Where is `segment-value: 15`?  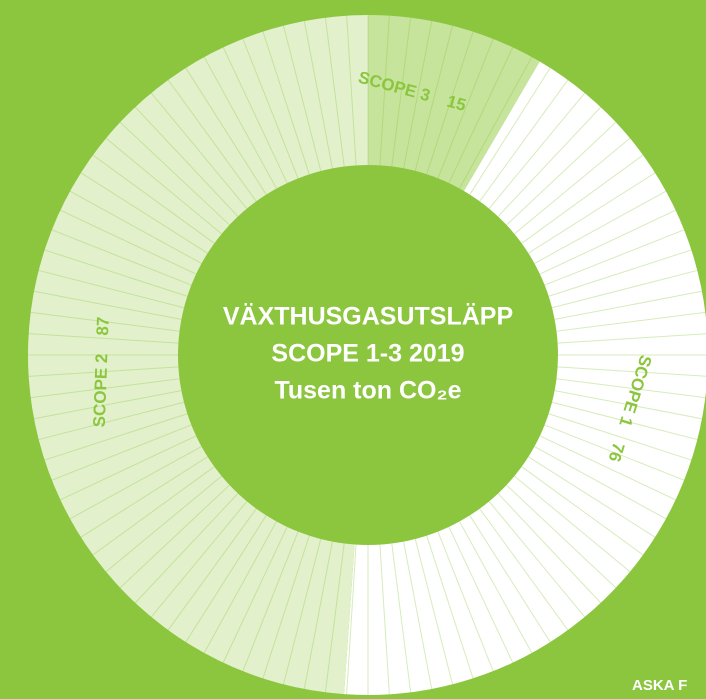 segment-value: 15 is located at coordinates (456, 103).